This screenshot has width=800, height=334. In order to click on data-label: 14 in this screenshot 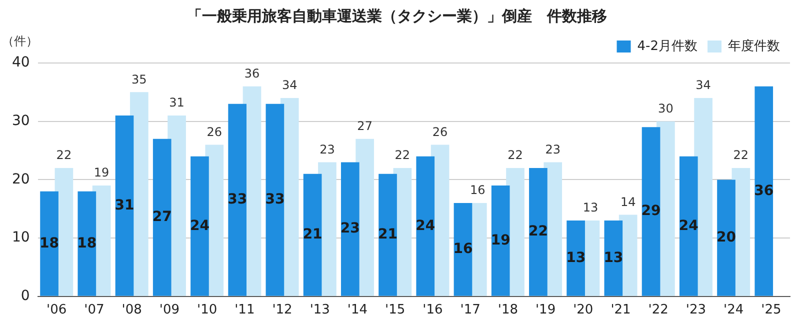, I will do `click(628, 201)`.